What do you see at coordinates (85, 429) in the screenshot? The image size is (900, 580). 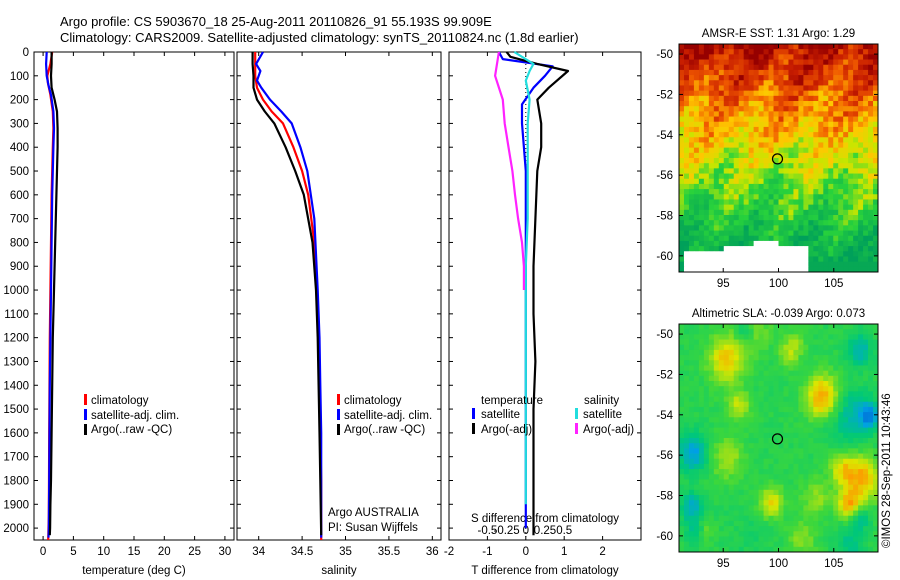 I see `legend-swatch-argo` at bounding box center [85, 429].